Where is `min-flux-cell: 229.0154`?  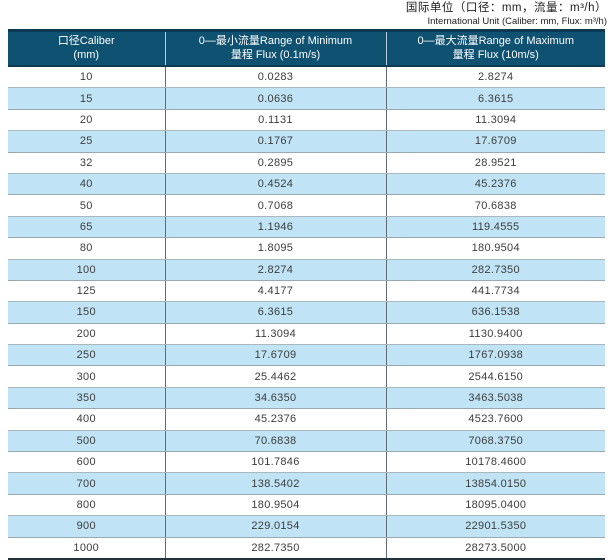
min-flux-cell: 229.0154 is located at coordinates (275, 526).